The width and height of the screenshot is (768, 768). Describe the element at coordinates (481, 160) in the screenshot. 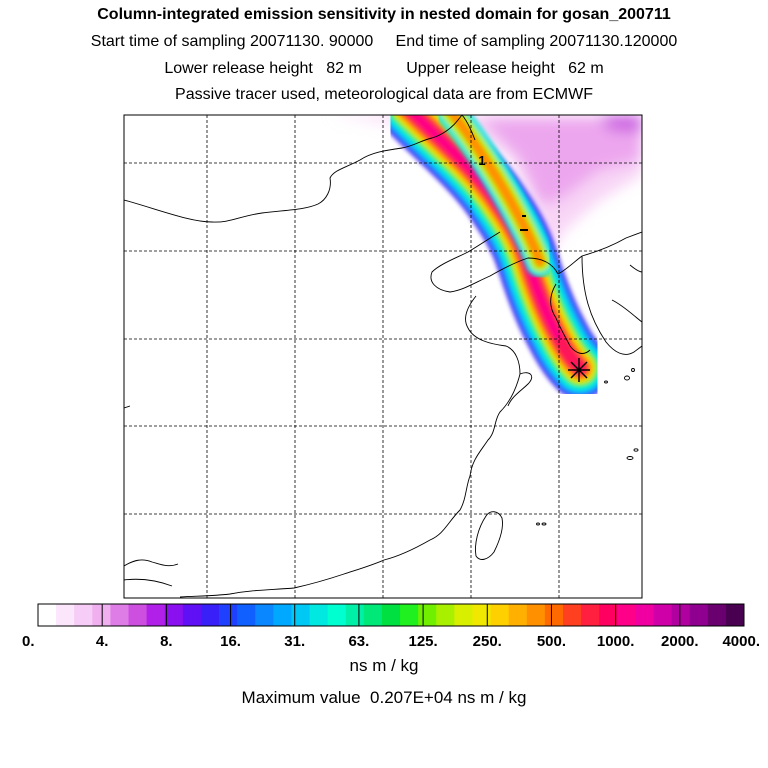

I see `plume-label: 1` at that location.